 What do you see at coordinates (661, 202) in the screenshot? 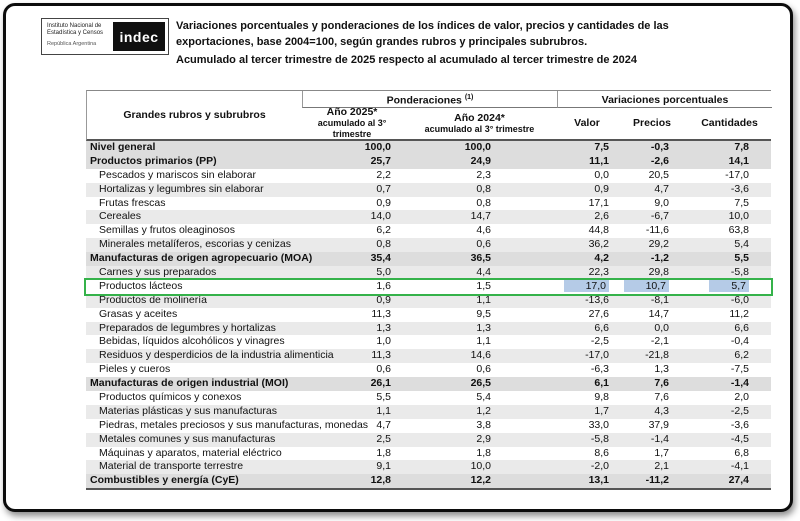
I see `cell-precios: 9,0` at bounding box center [661, 202].